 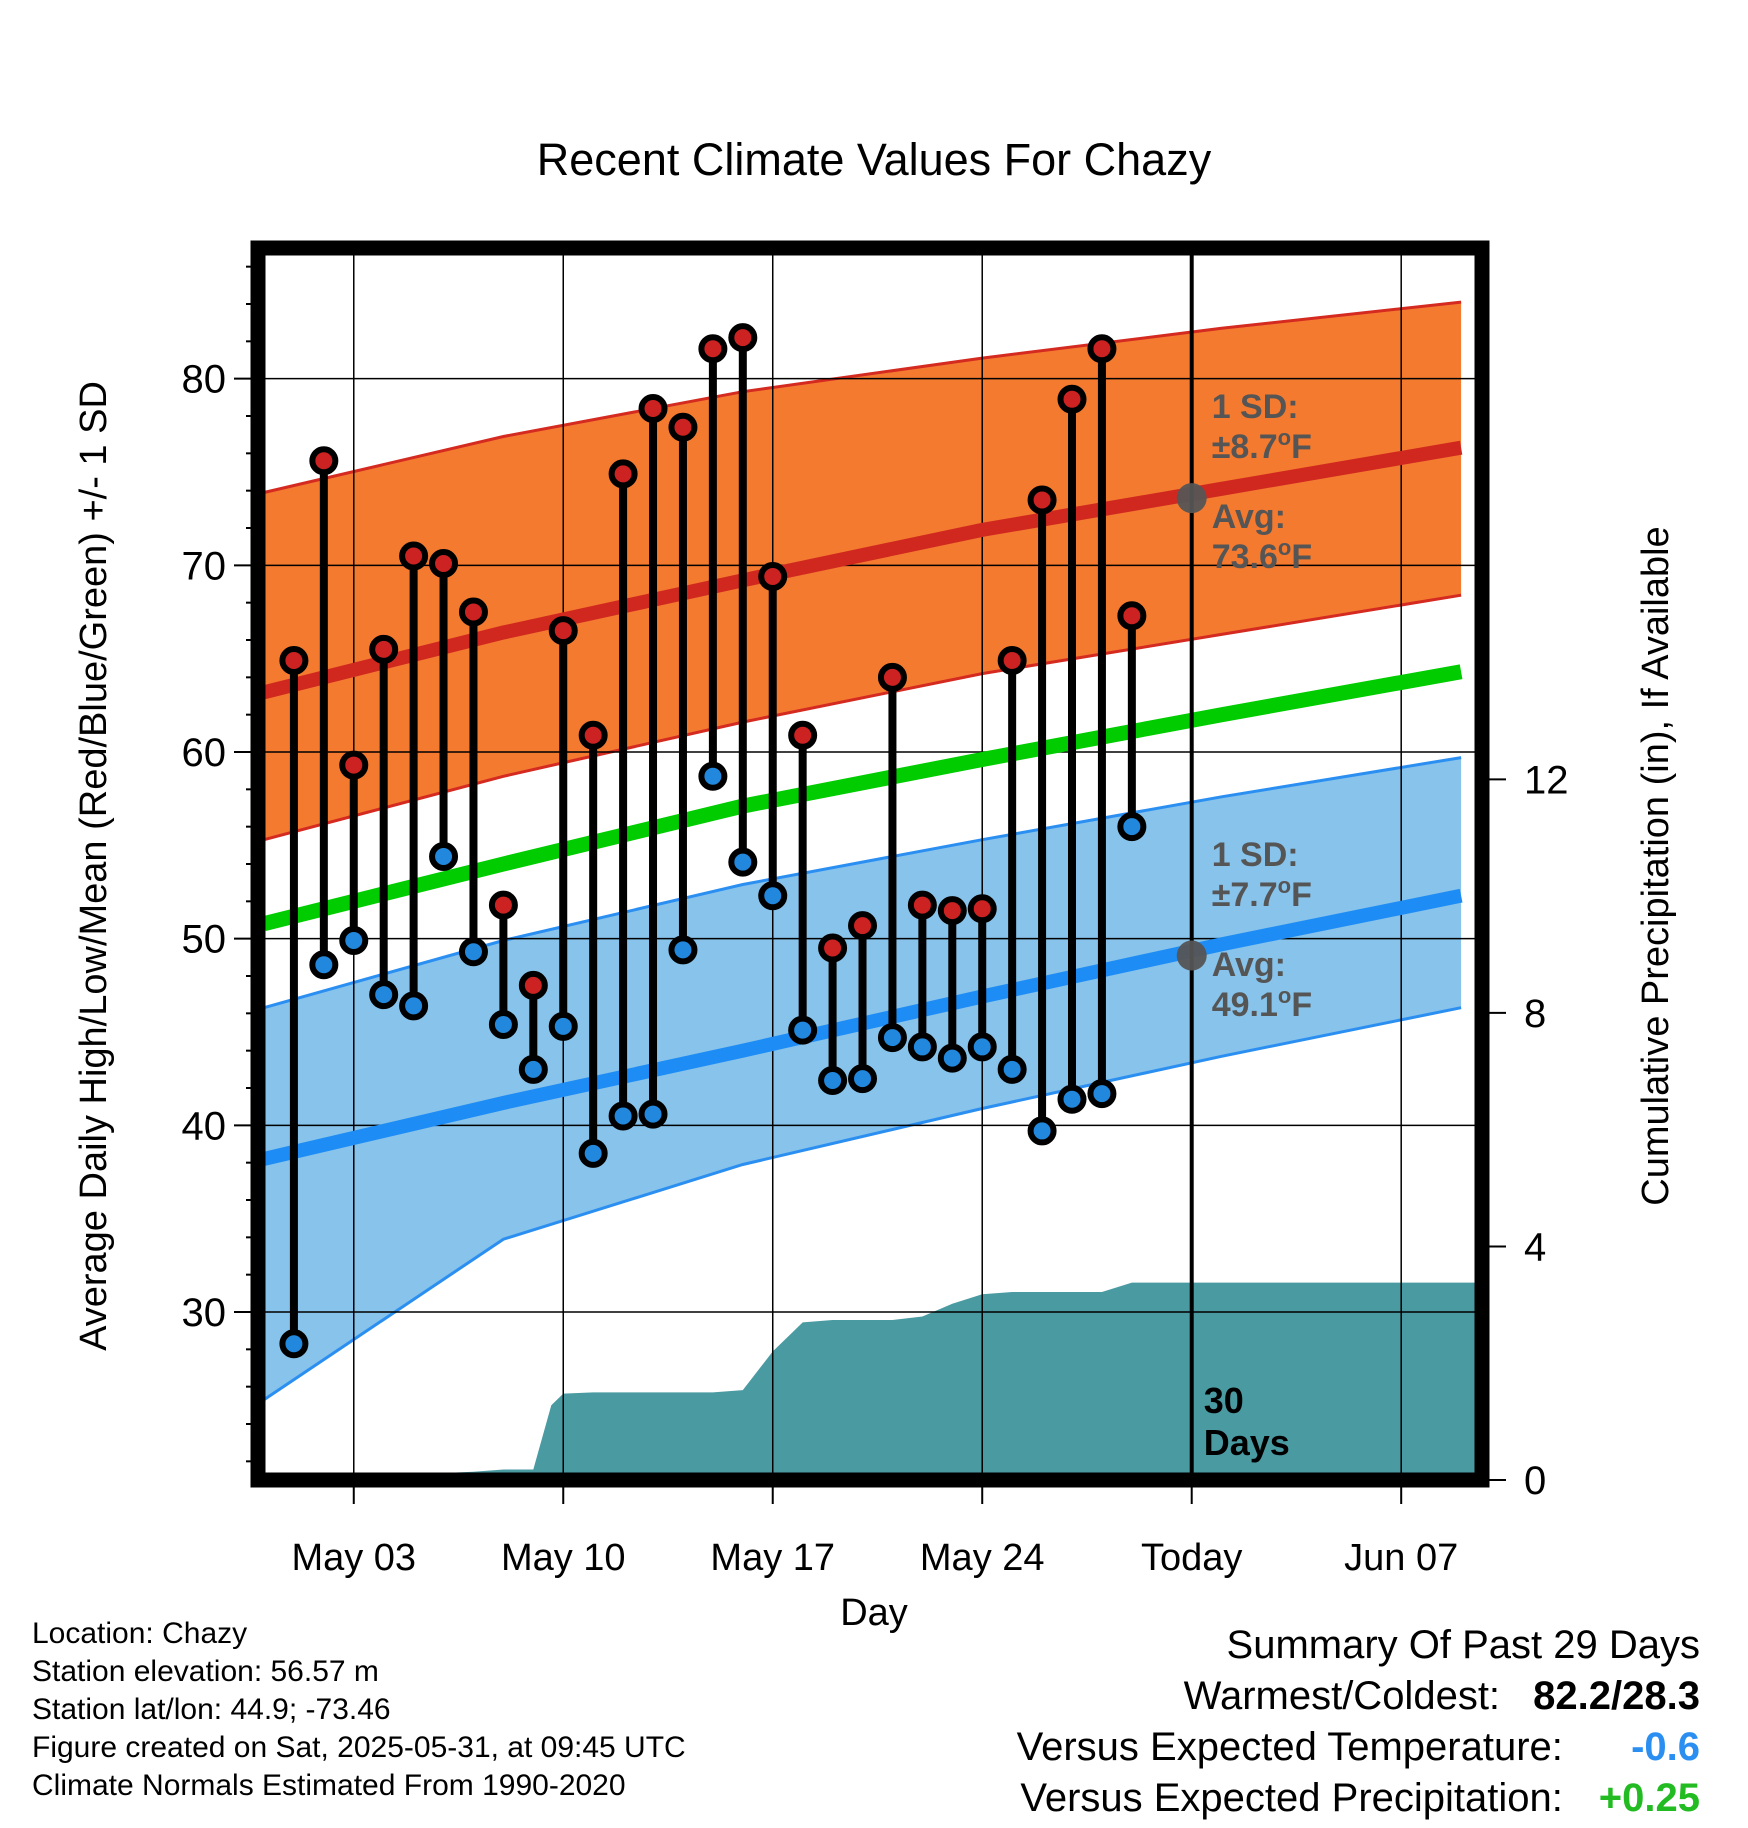 I want to click on precip-label: Versus Expected Precipitation:, so click(x=1291, y=1798).